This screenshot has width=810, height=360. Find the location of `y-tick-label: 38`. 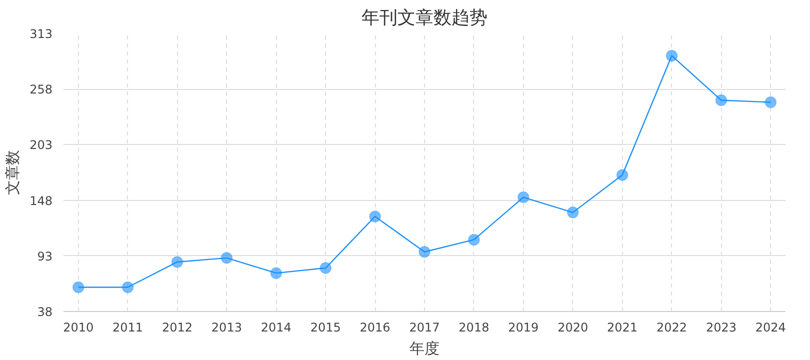

y-tick-label: 38 is located at coordinates (45, 312).